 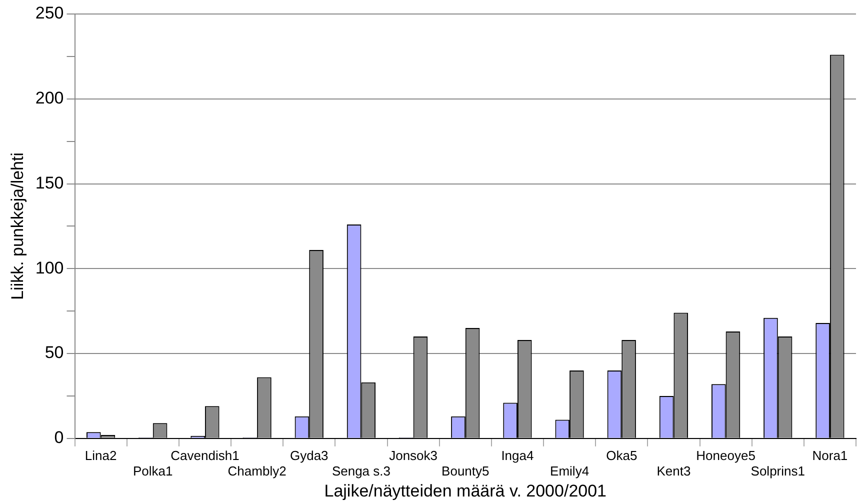 I want to click on x-tick-label: Polka1, so click(x=153, y=470).